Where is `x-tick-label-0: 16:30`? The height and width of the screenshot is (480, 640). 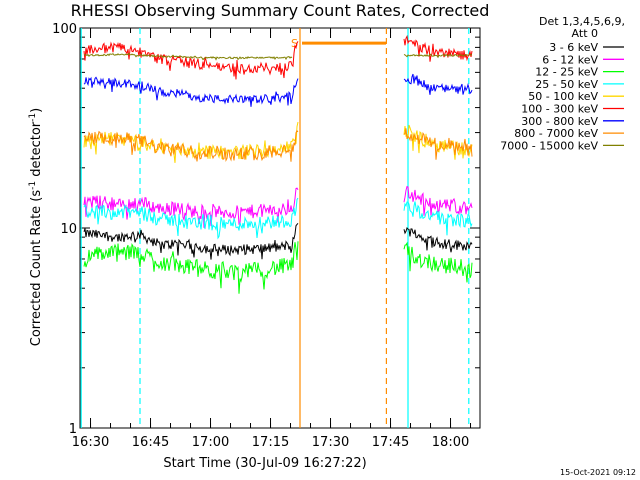
x-tick-label-0: 16:30 is located at coordinates (90, 442).